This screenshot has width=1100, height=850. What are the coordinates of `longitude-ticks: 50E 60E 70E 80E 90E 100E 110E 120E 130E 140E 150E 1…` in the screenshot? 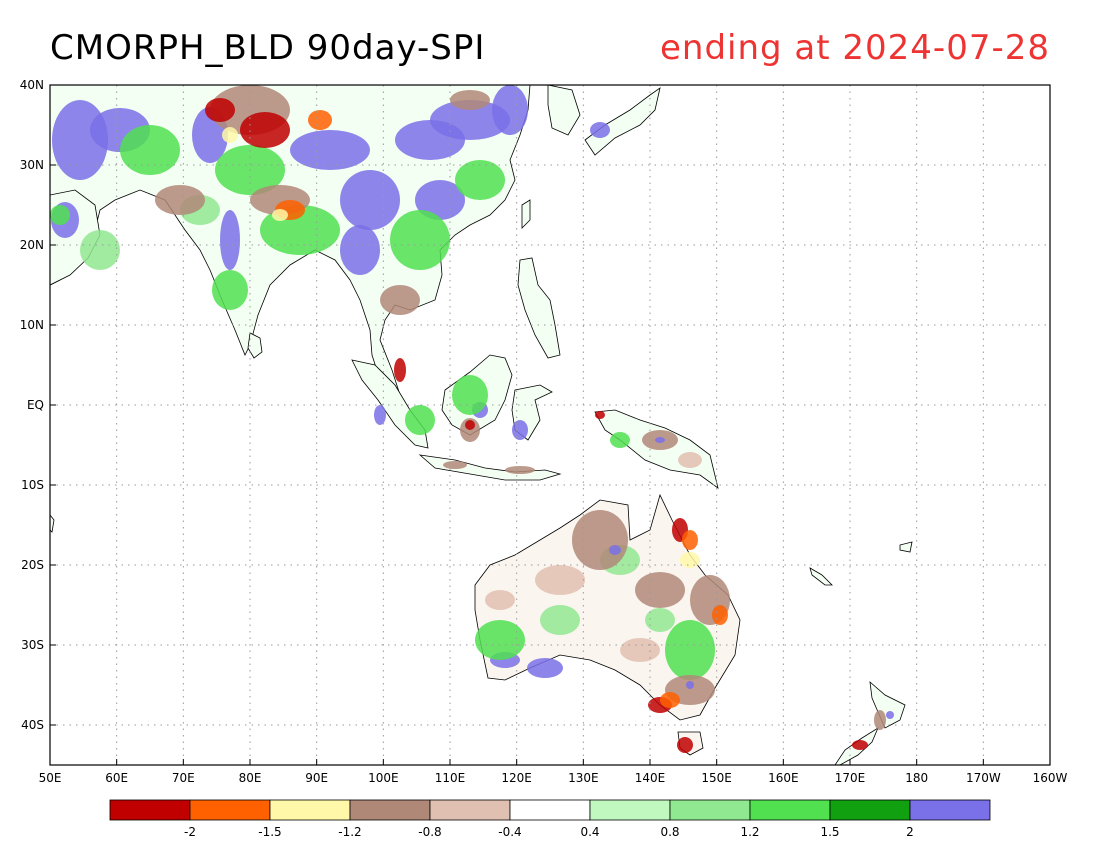 It's located at (553, 772).